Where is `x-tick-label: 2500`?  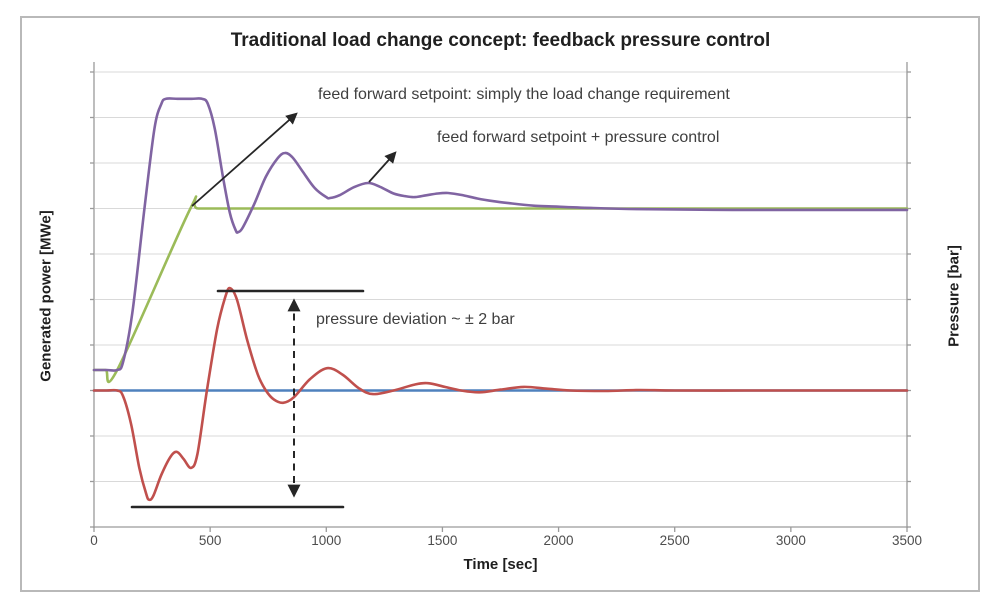 x-tick-label: 2500 is located at coordinates (674, 540).